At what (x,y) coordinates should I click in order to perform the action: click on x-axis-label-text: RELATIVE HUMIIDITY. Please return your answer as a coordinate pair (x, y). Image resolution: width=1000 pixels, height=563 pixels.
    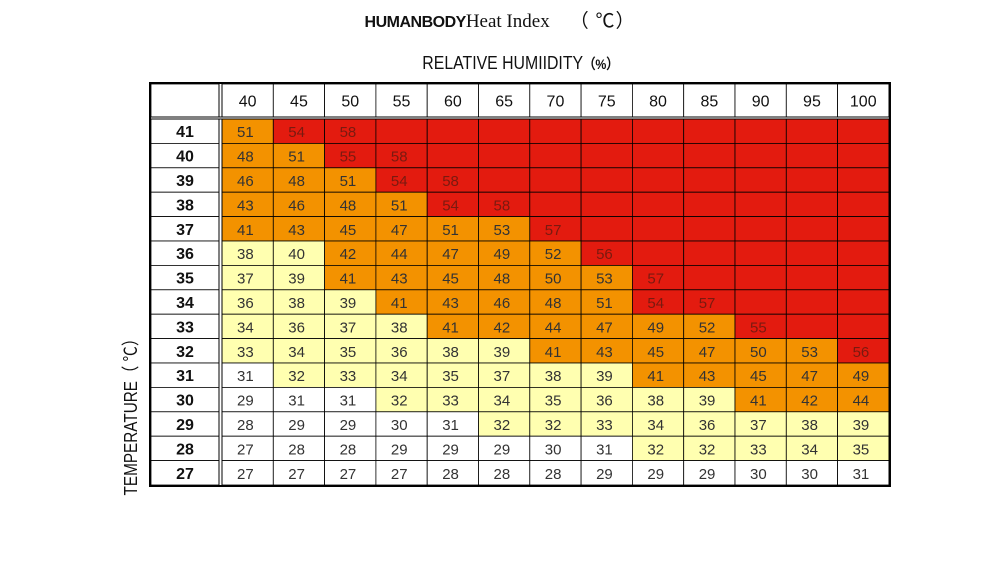
    Looking at the image, I should click on (503, 63).